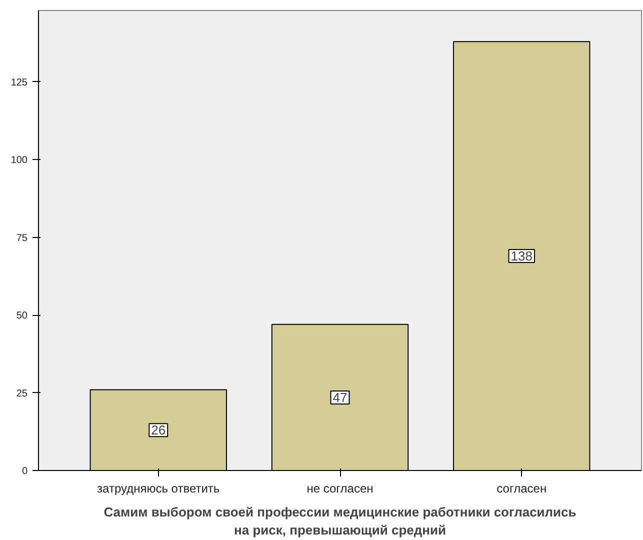 This screenshot has height=540, width=643. What do you see at coordinates (25, 471) in the screenshot?
I see `y-tick-label: 0` at bounding box center [25, 471].